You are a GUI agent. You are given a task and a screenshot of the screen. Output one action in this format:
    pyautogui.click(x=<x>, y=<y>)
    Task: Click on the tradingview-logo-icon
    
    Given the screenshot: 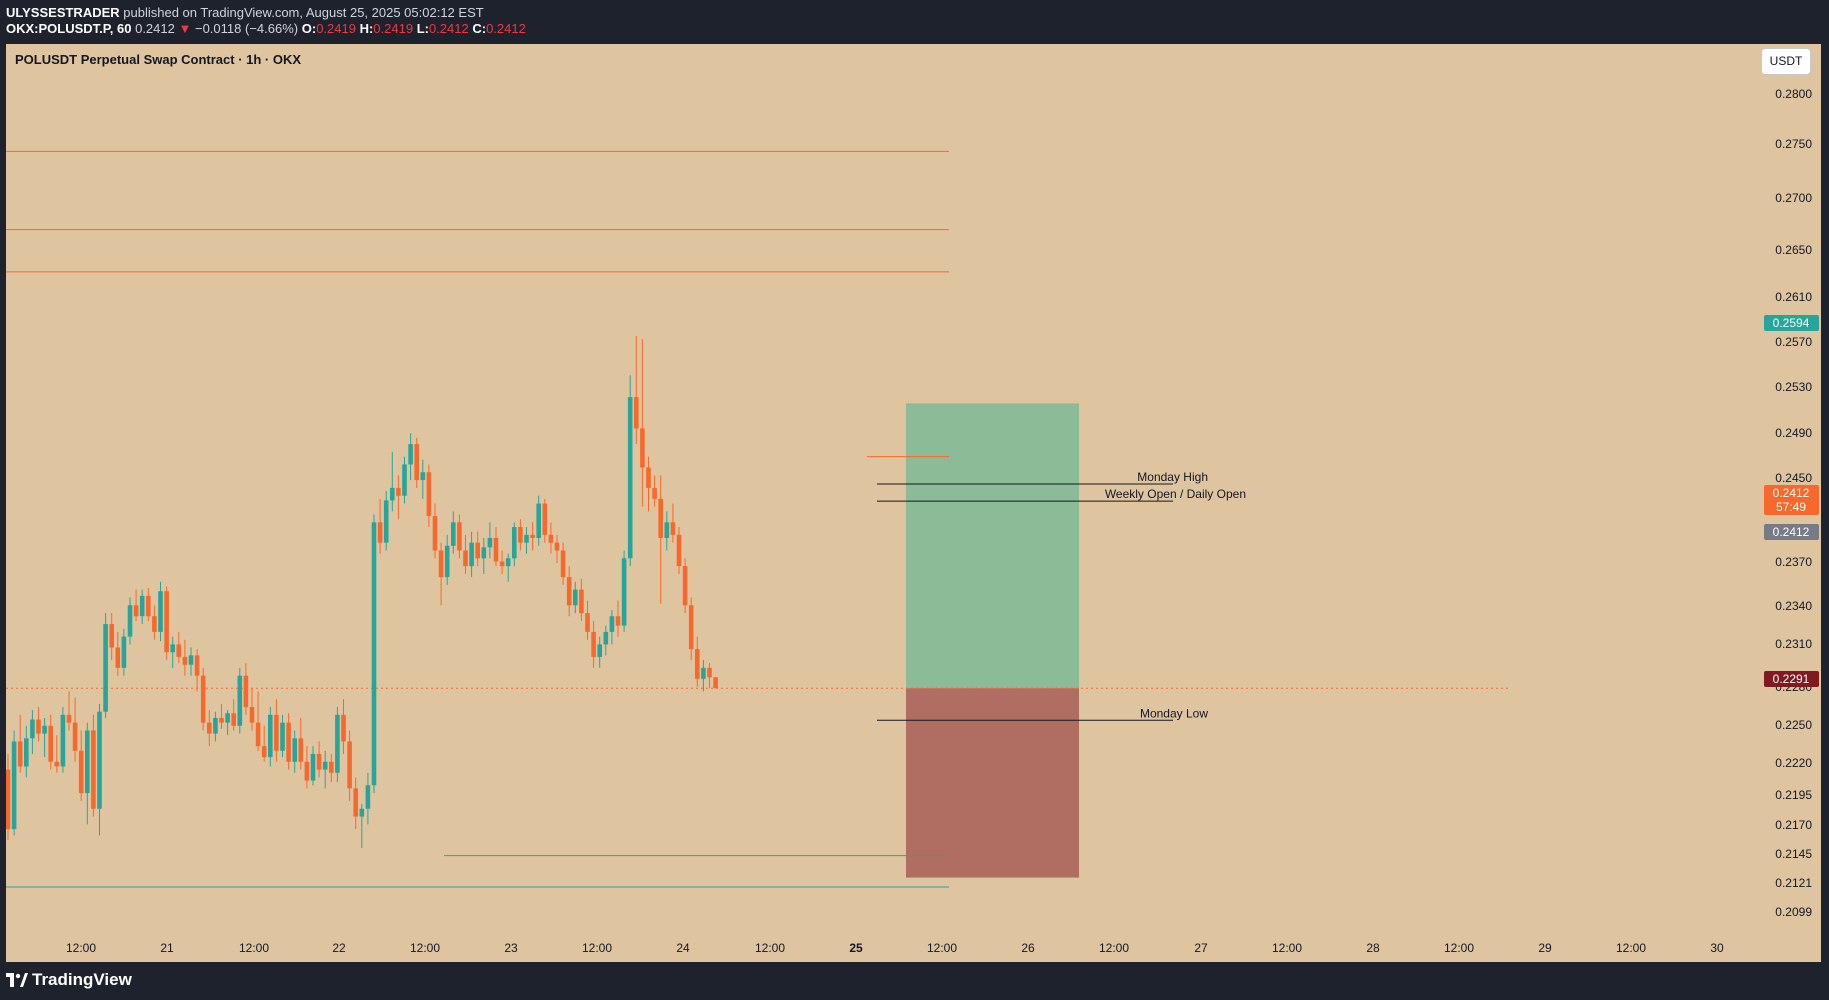 What is the action you would take?
    pyautogui.click(x=17, y=980)
    